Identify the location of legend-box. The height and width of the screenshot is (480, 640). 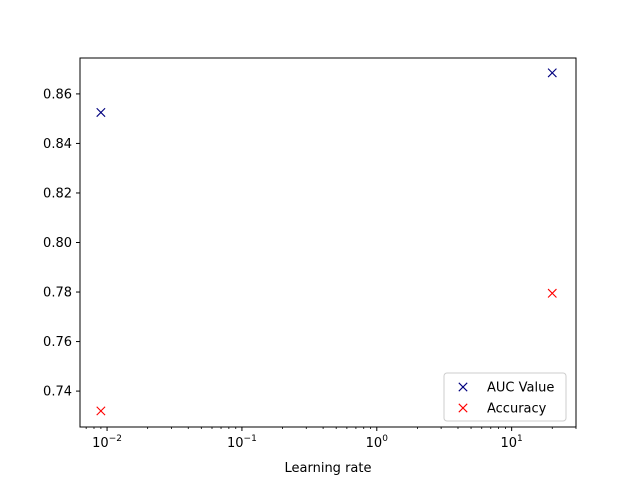
(505, 397).